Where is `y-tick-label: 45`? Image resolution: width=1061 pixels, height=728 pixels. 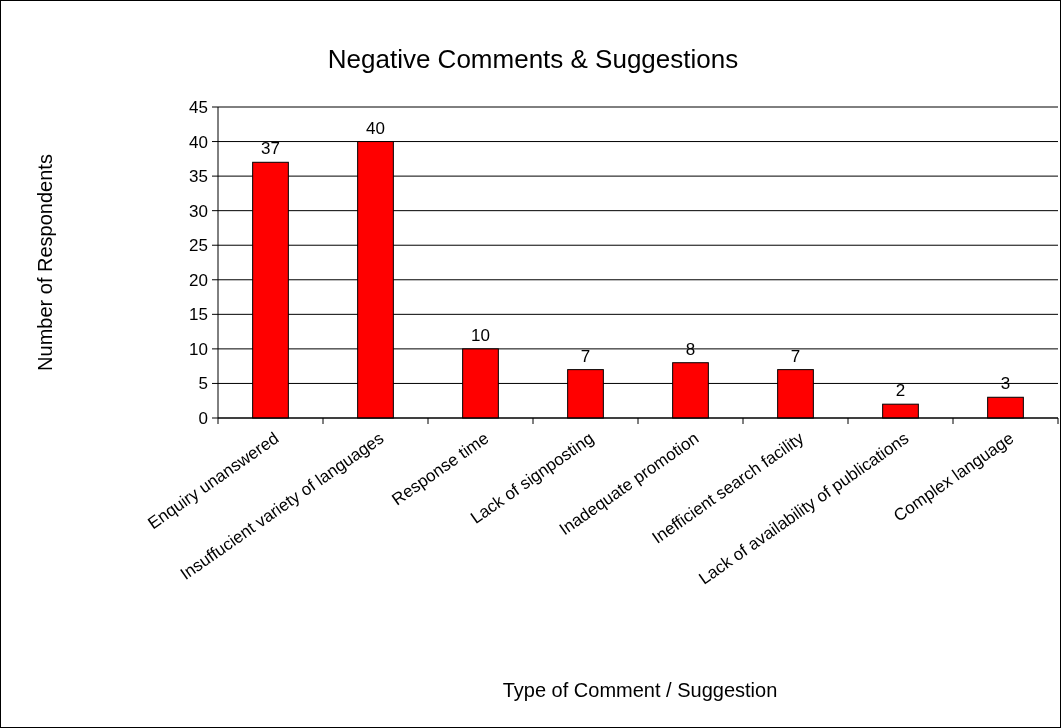
y-tick-label: 45 is located at coordinates (198, 107).